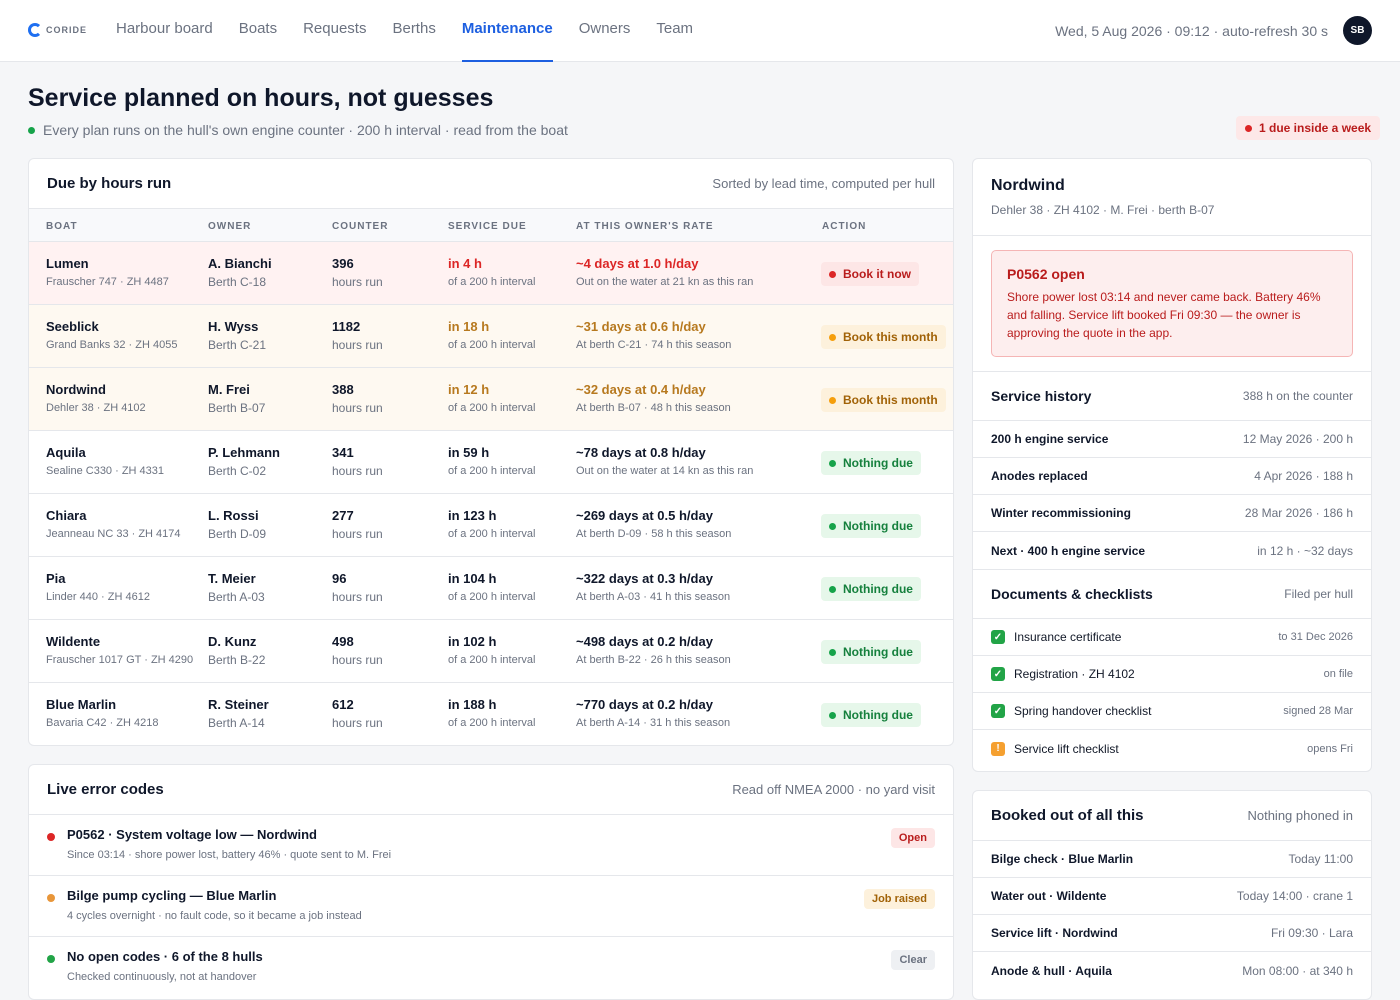 The width and height of the screenshot is (1400, 1000). Describe the element at coordinates (912, 838) in the screenshot. I see `error-status-tag: Open` at that location.